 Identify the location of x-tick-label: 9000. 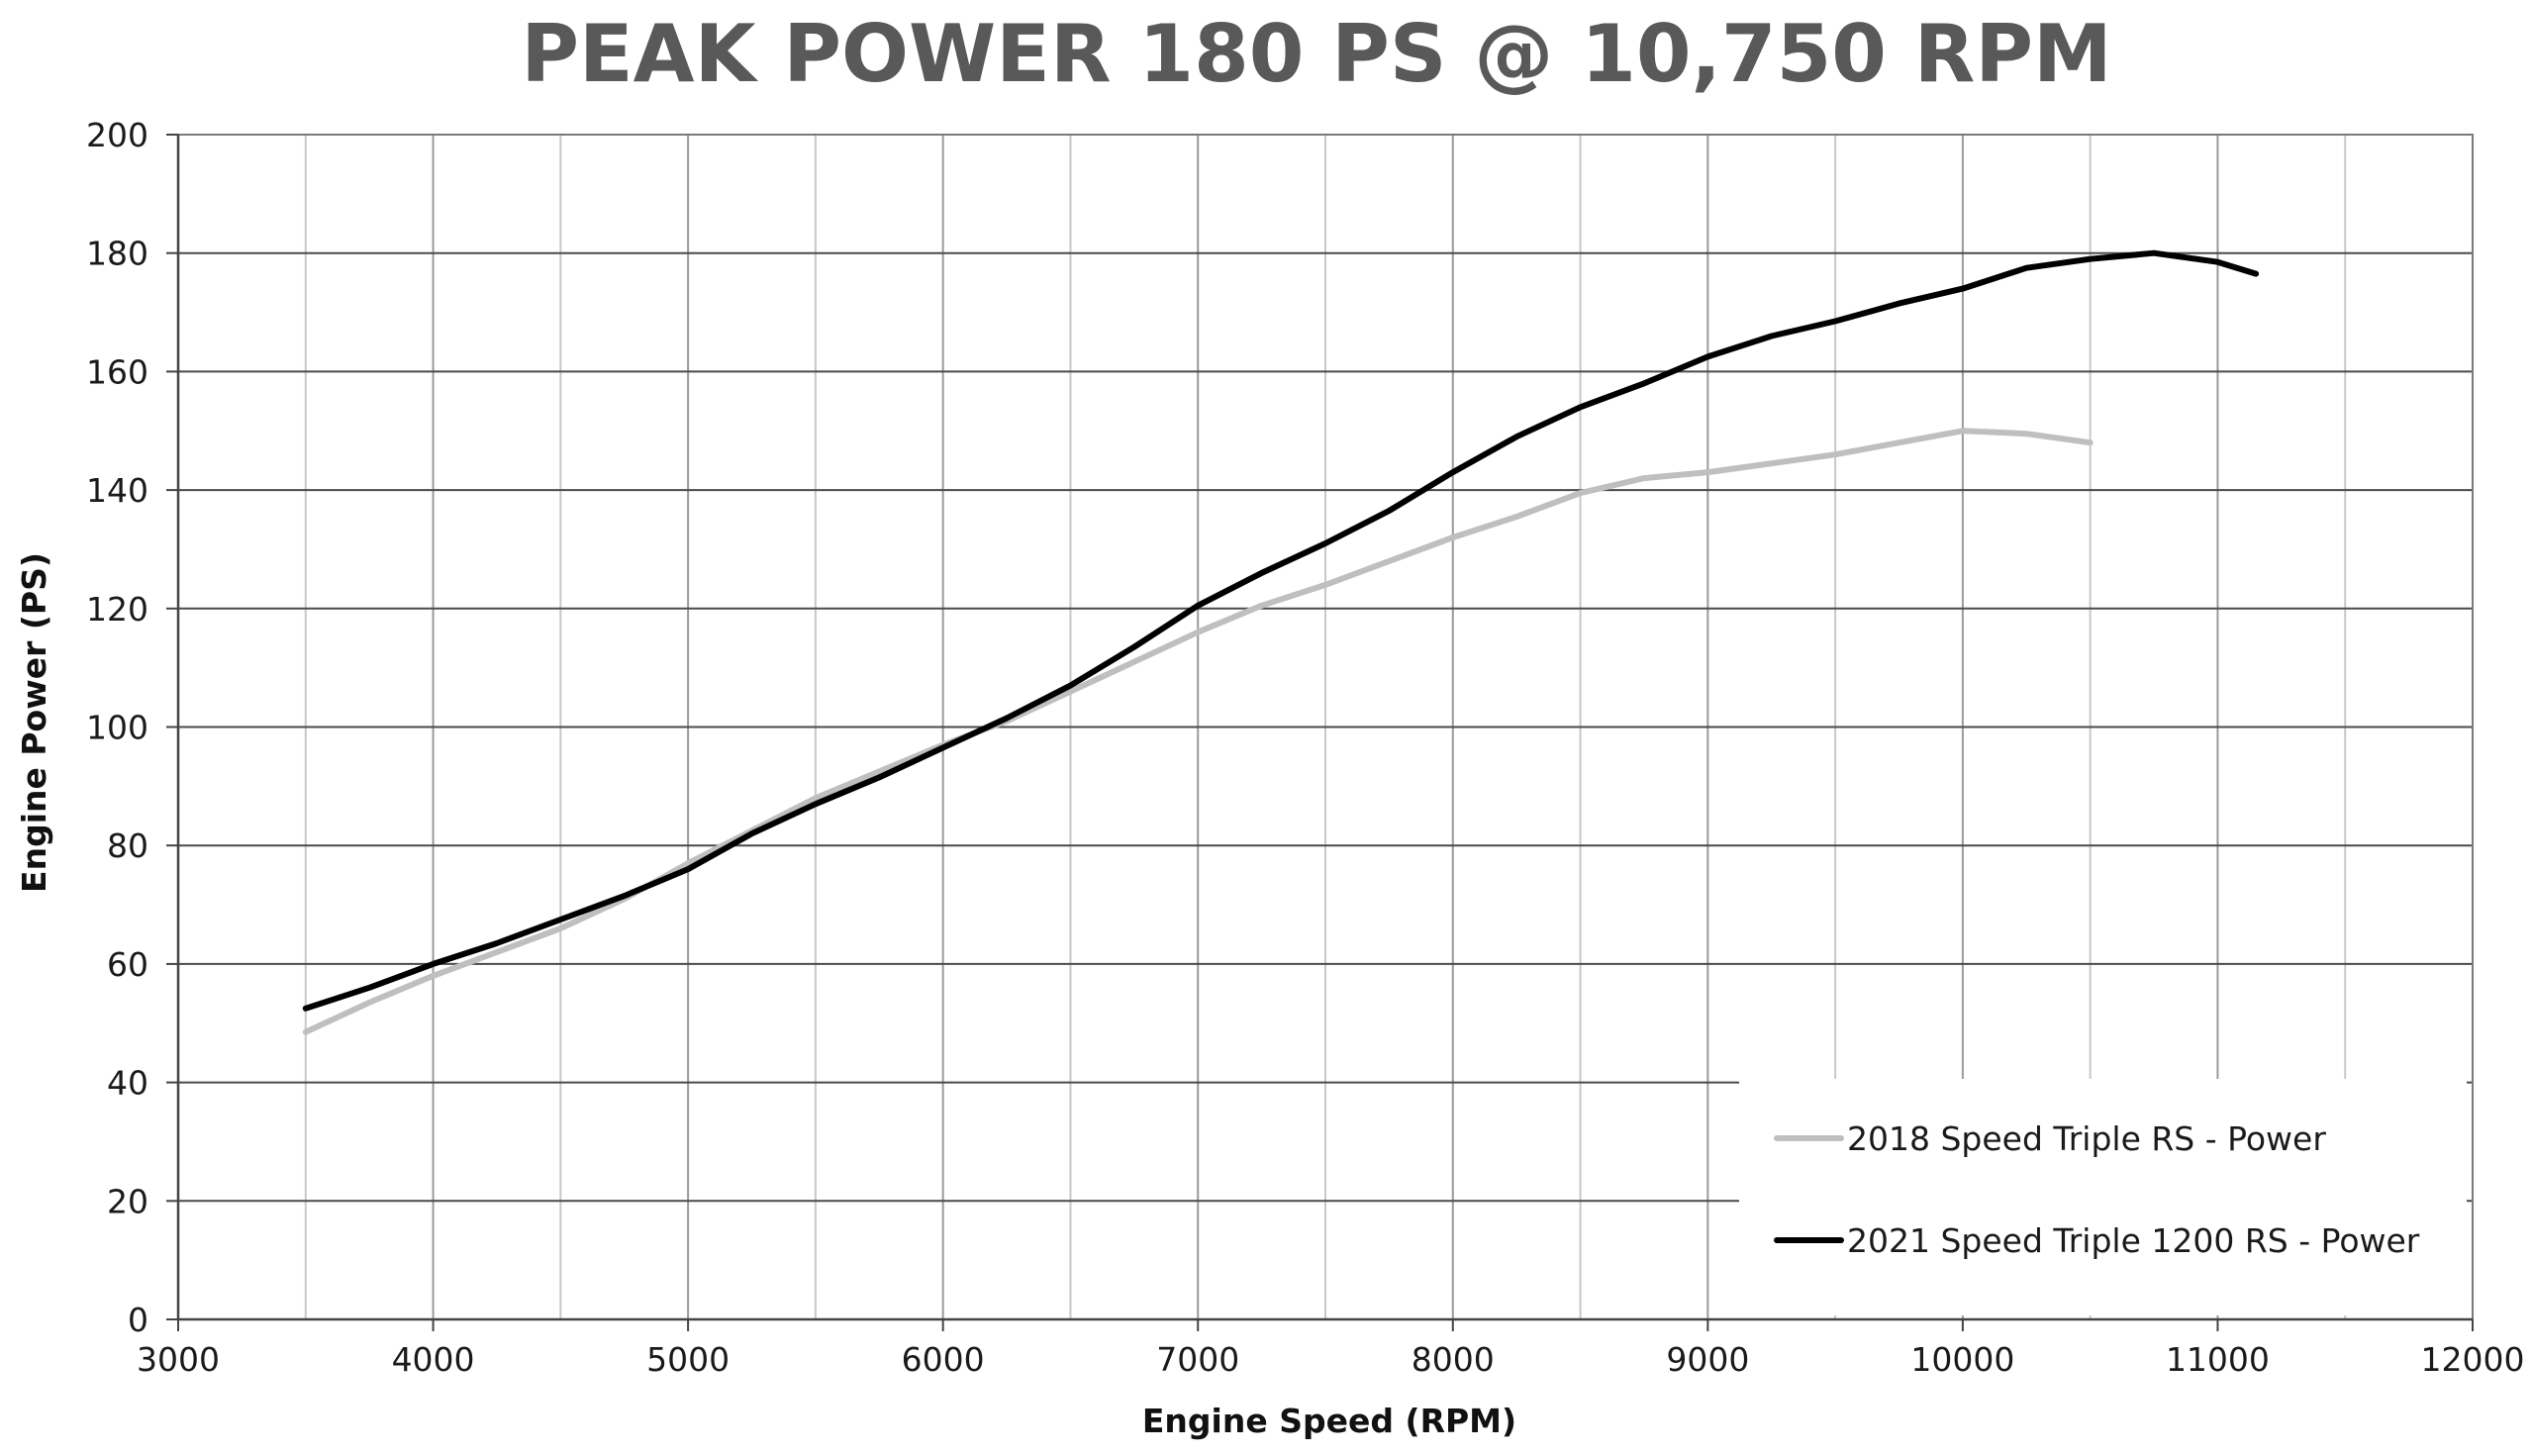
(1707, 1359).